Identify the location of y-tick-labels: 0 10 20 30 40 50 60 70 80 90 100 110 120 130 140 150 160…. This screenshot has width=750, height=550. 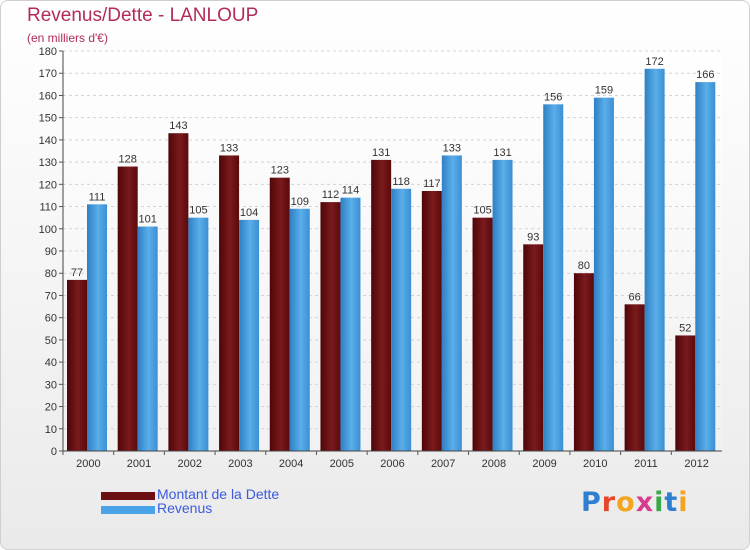
(51, 252).